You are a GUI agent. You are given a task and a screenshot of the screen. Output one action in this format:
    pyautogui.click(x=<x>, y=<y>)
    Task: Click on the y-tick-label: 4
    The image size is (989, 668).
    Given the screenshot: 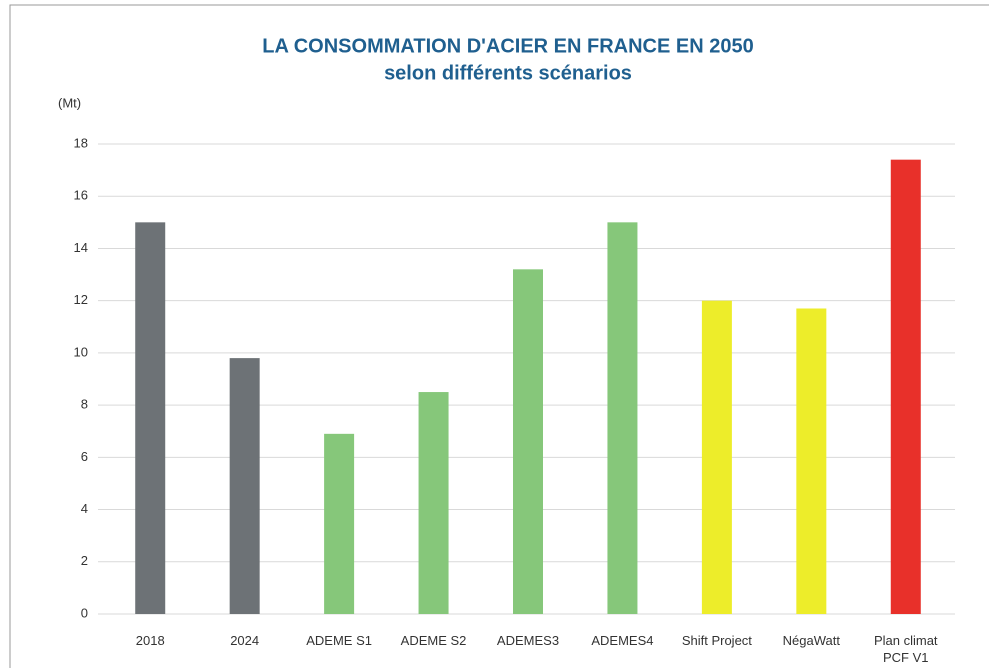 What is the action you would take?
    pyautogui.click(x=84, y=508)
    